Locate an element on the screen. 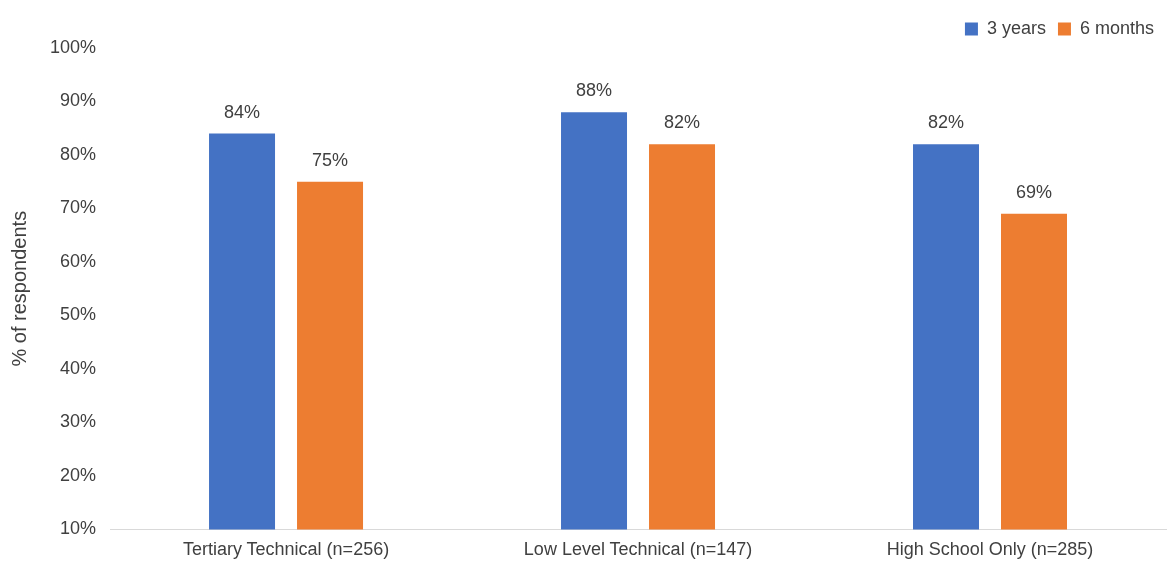  y-tick-label: 100% is located at coordinates (73, 46).